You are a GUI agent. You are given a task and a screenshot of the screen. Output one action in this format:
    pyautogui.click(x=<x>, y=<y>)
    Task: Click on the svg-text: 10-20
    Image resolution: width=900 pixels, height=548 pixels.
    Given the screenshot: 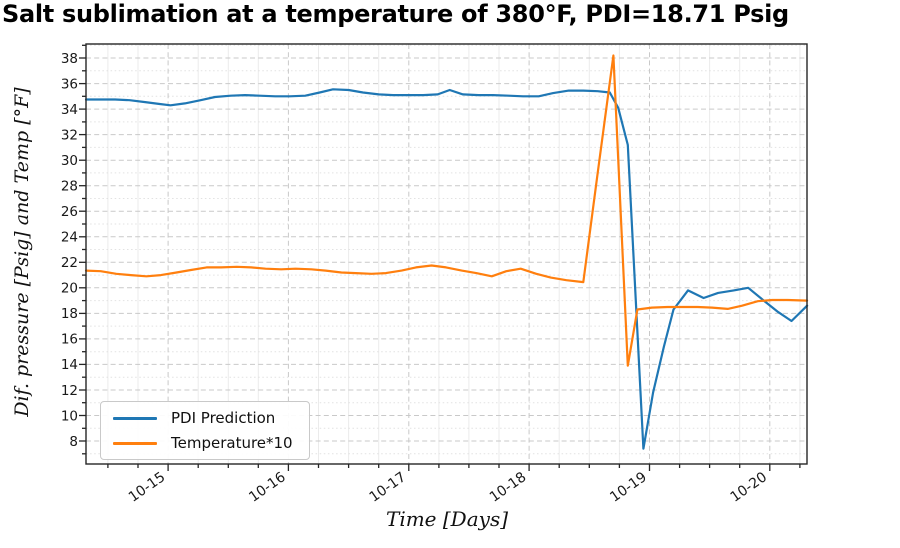 What is the action you would take?
    pyautogui.click(x=749, y=487)
    